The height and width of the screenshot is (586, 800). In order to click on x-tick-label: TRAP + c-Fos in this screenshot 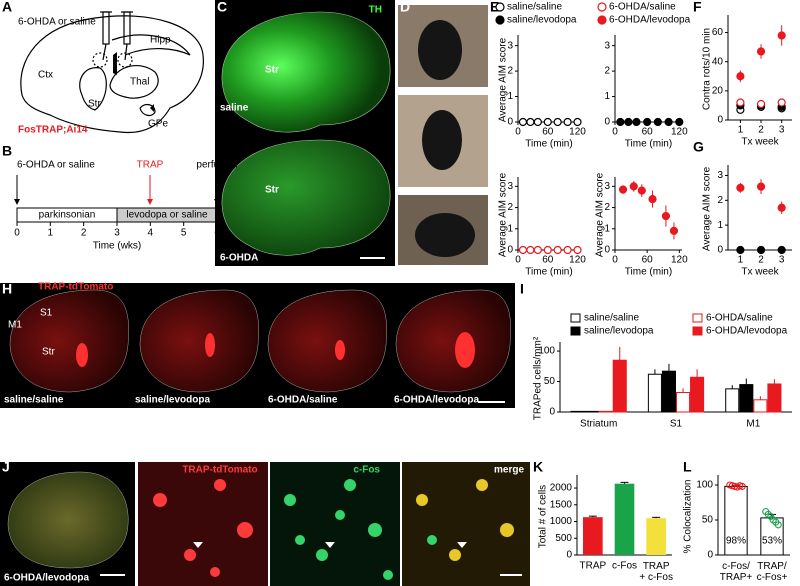, I will do `click(656, 572)`.